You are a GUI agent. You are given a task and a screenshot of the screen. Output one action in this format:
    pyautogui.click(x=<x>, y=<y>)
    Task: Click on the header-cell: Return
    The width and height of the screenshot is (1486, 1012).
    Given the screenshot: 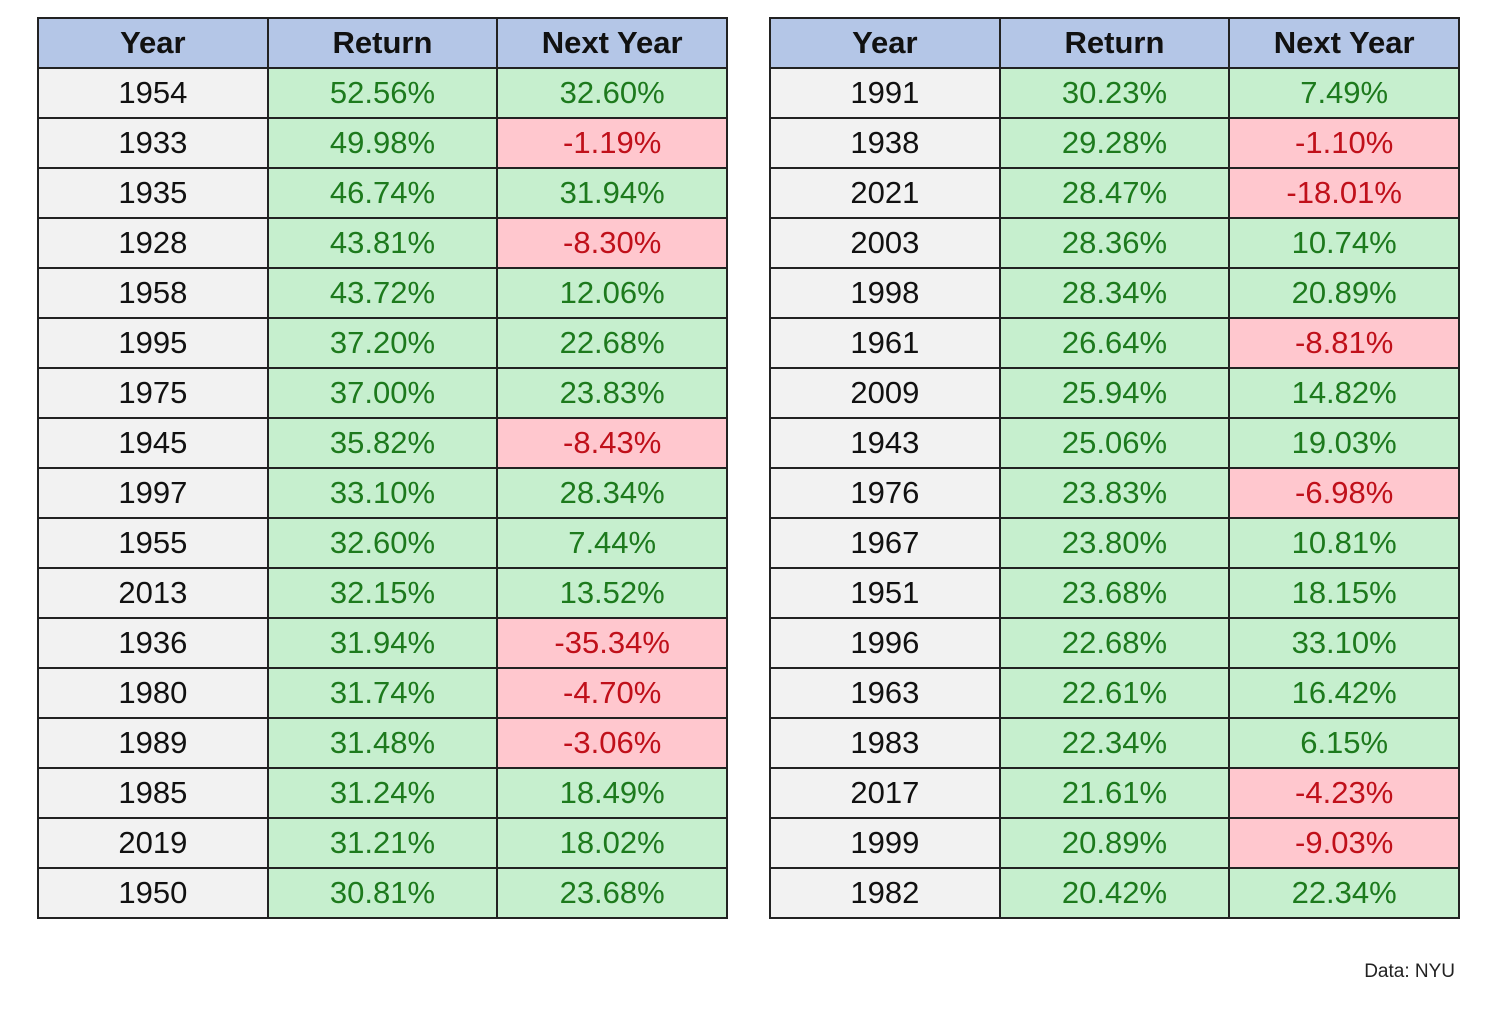 What is the action you would take?
    pyautogui.click(x=1114, y=43)
    